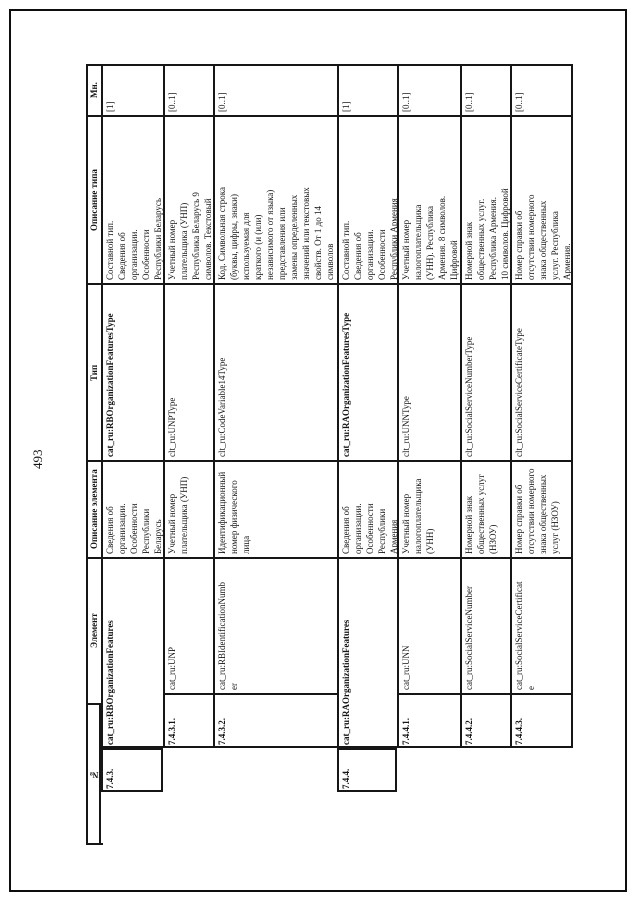 This screenshot has width=640, height=905. Describe the element at coordinates (485, 625) in the screenshot. I see `row6-element: cat_ru:SocialServiceNumber` at that location.